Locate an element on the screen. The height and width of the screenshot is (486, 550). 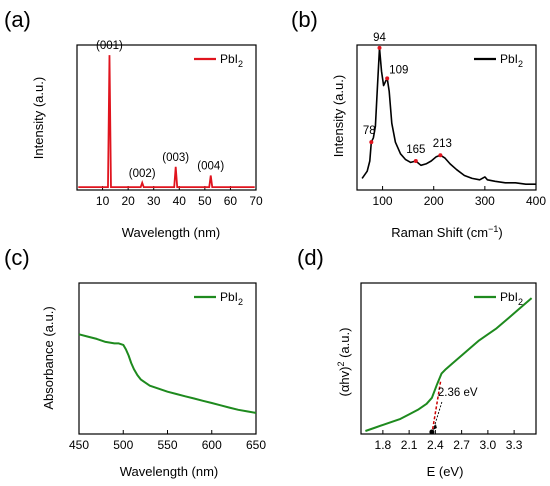
bandgap-label: 2.36 eV is located at coordinates (458, 393).